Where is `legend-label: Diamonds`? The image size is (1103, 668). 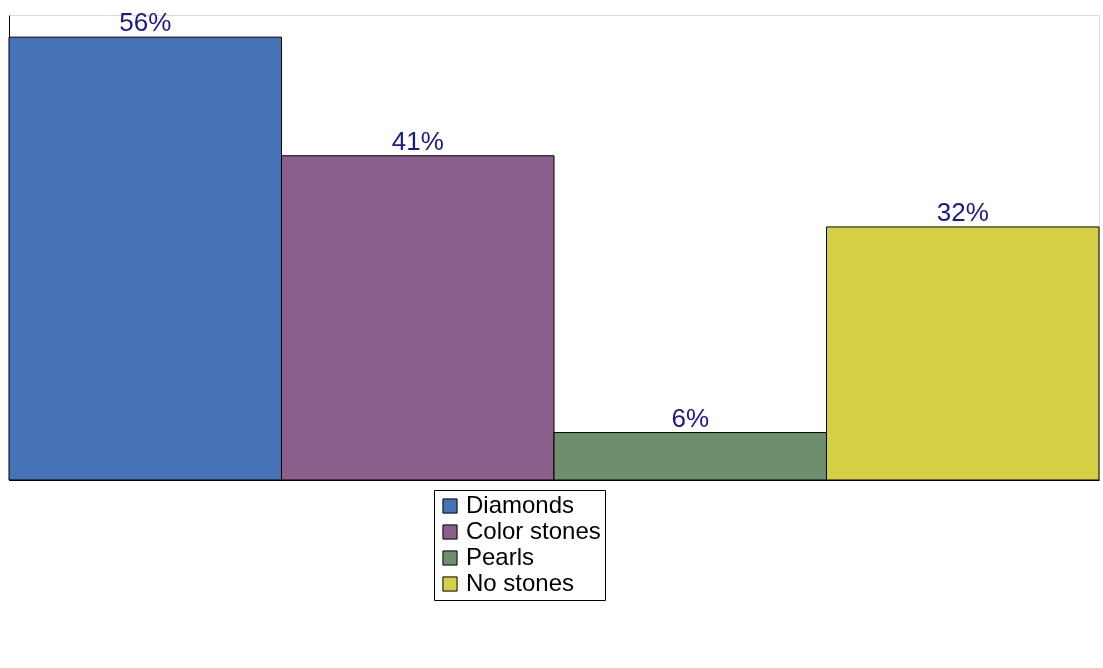 legend-label: Diamonds is located at coordinates (520, 504).